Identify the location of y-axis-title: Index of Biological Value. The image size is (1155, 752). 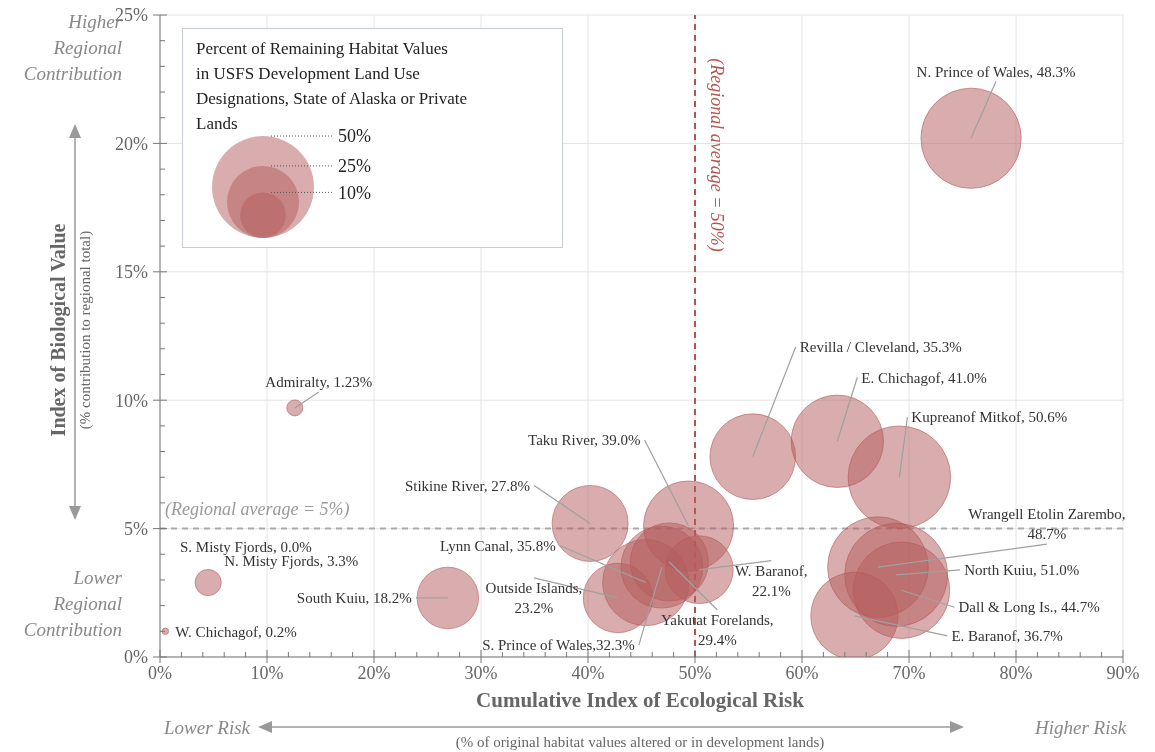
(58, 330).